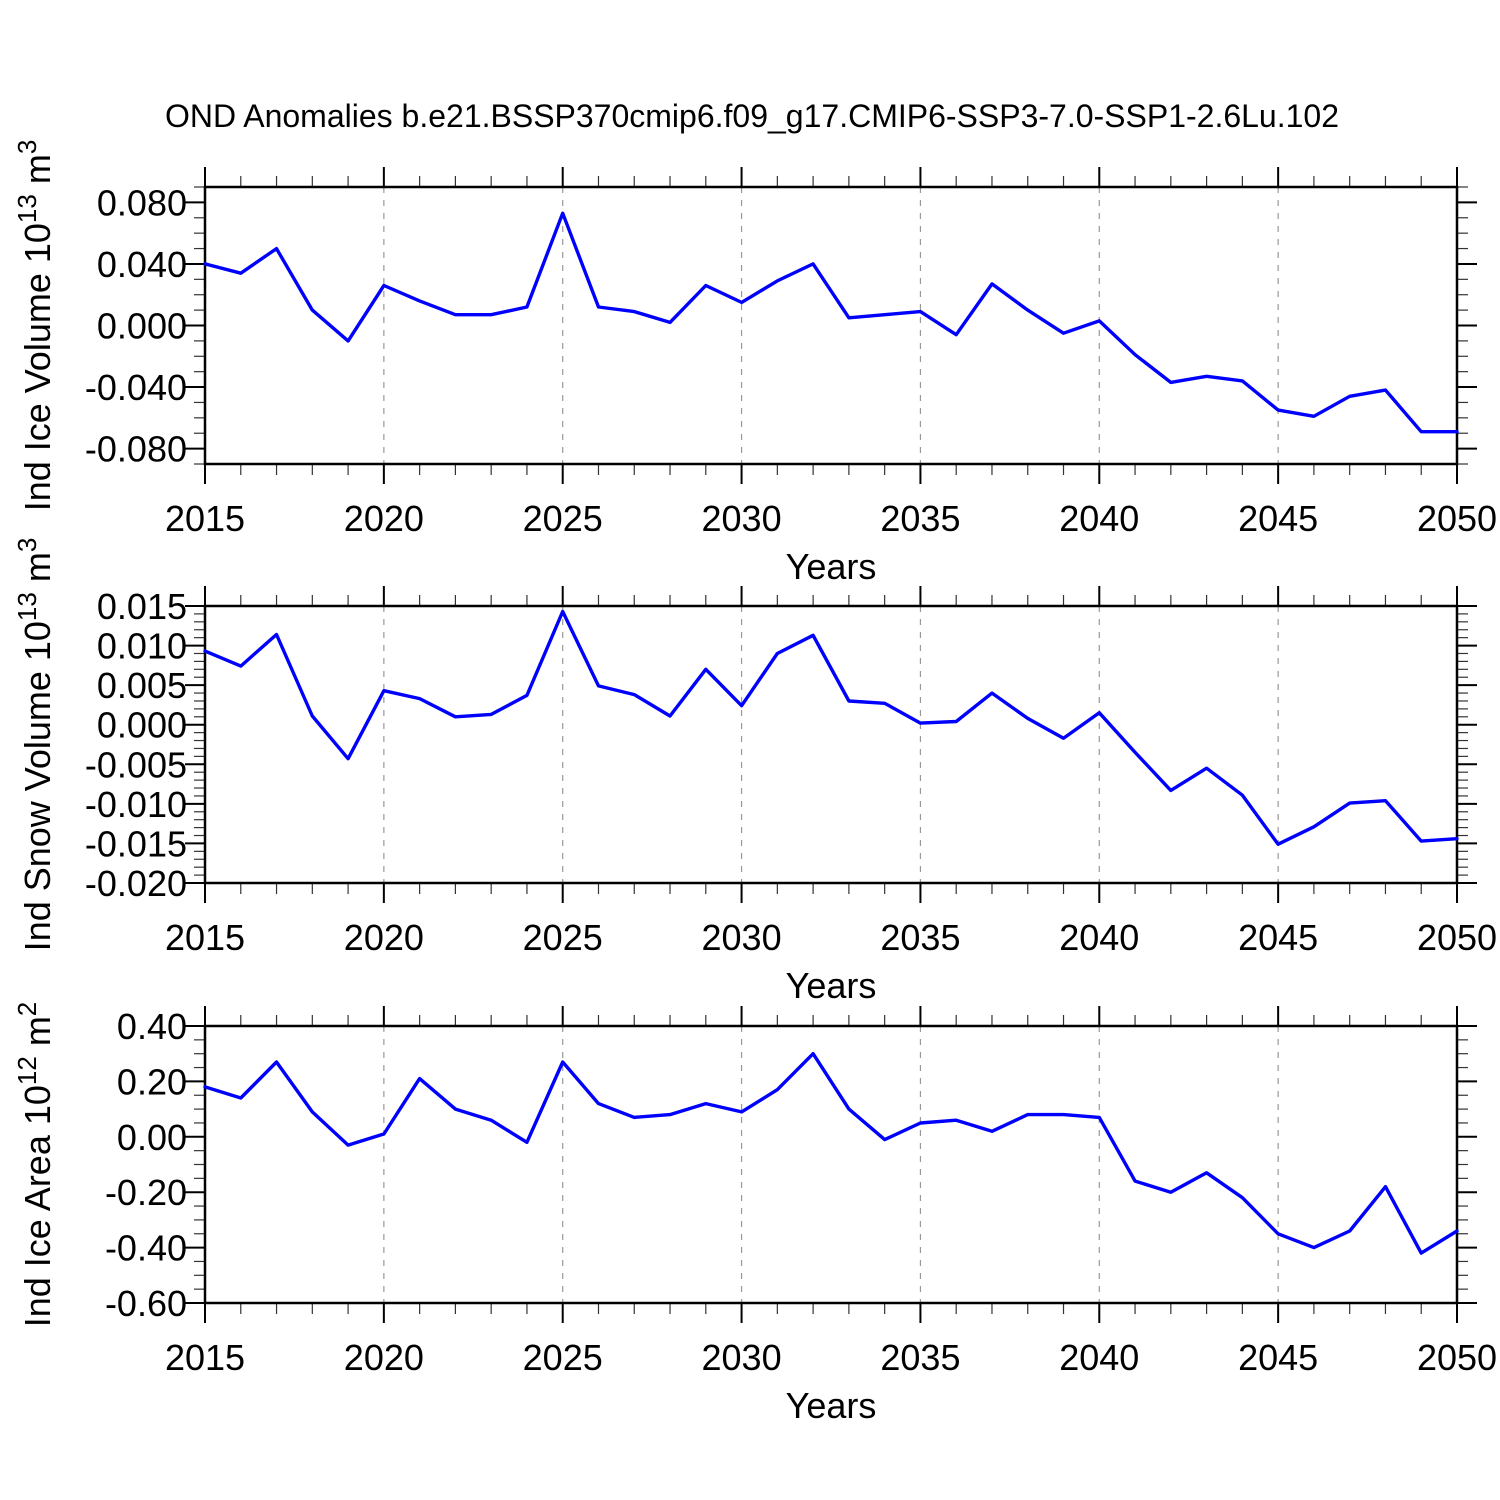  Describe the element at coordinates (831, 1153) in the screenshot. I see `data-line-ice-area` at that location.